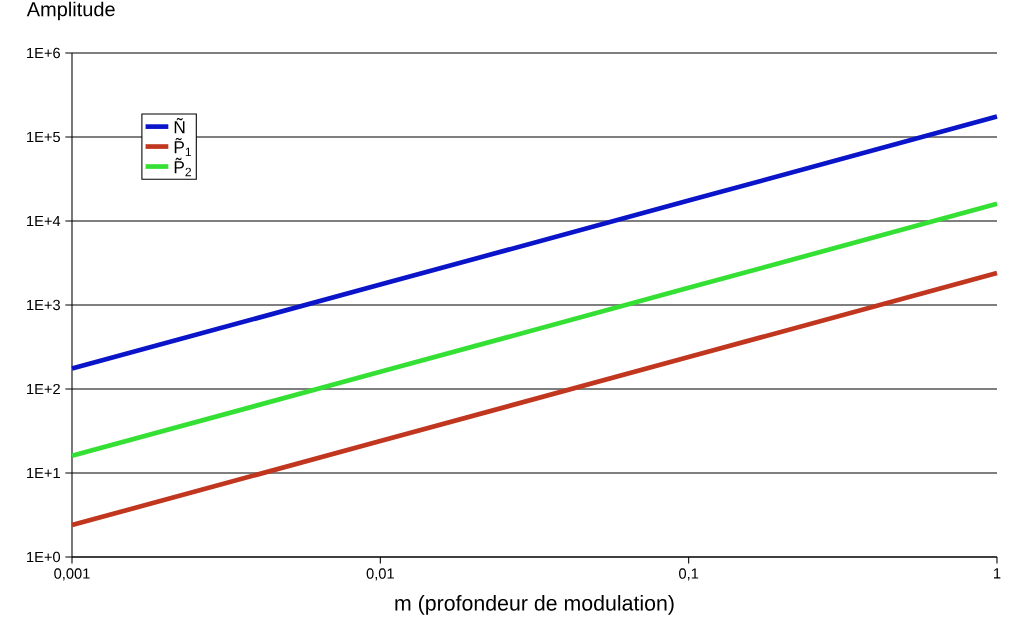 The width and height of the screenshot is (1010, 641). Describe the element at coordinates (44, 221) in the screenshot. I see `y-tick-label: 1E+4` at that location.